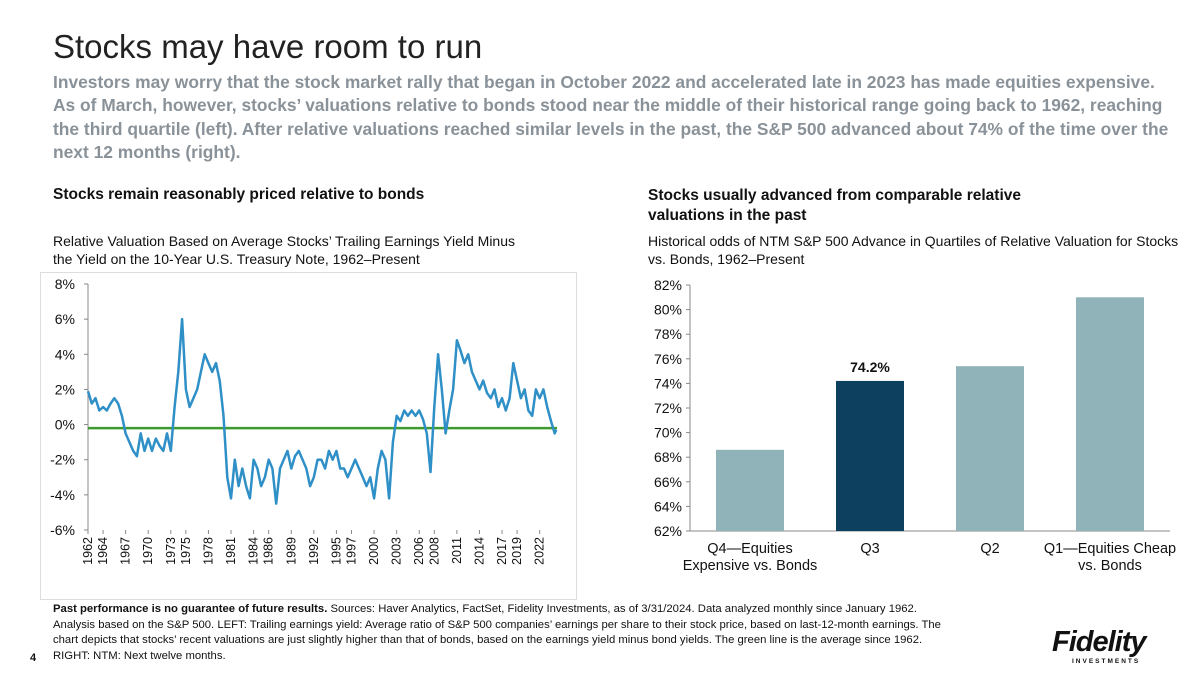 The width and height of the screenshot is (1200, 675). Describe the element at coordinates (419, 551) in the screenshot. I see `x-tick-label: 2006` at that location.